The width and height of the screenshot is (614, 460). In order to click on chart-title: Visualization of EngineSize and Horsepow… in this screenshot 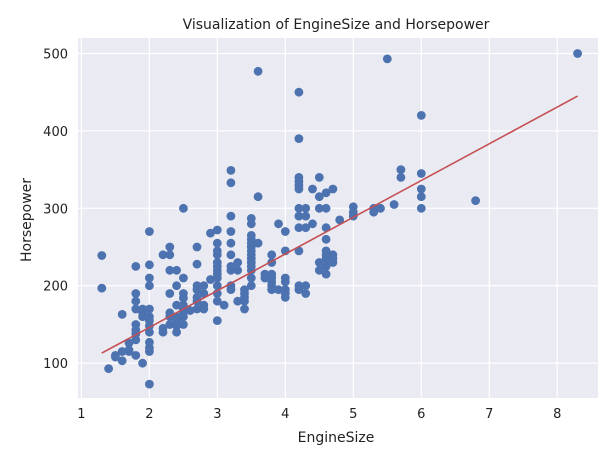, I will do `click(336, 25)`.